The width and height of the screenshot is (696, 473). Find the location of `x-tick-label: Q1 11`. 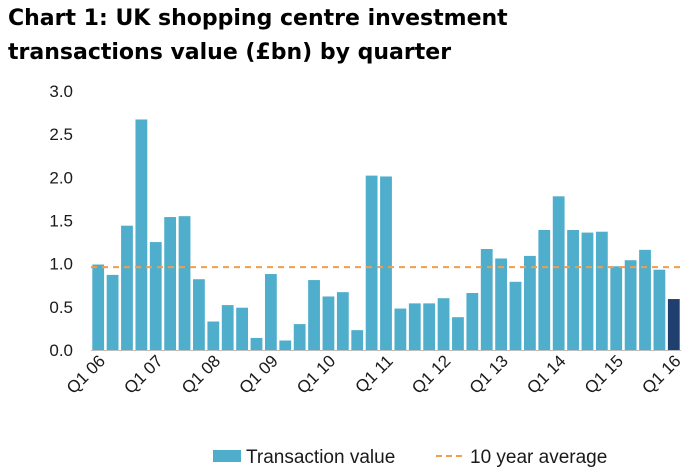

x-tick-label: Q1 11 is located at coordinates (374, 373).